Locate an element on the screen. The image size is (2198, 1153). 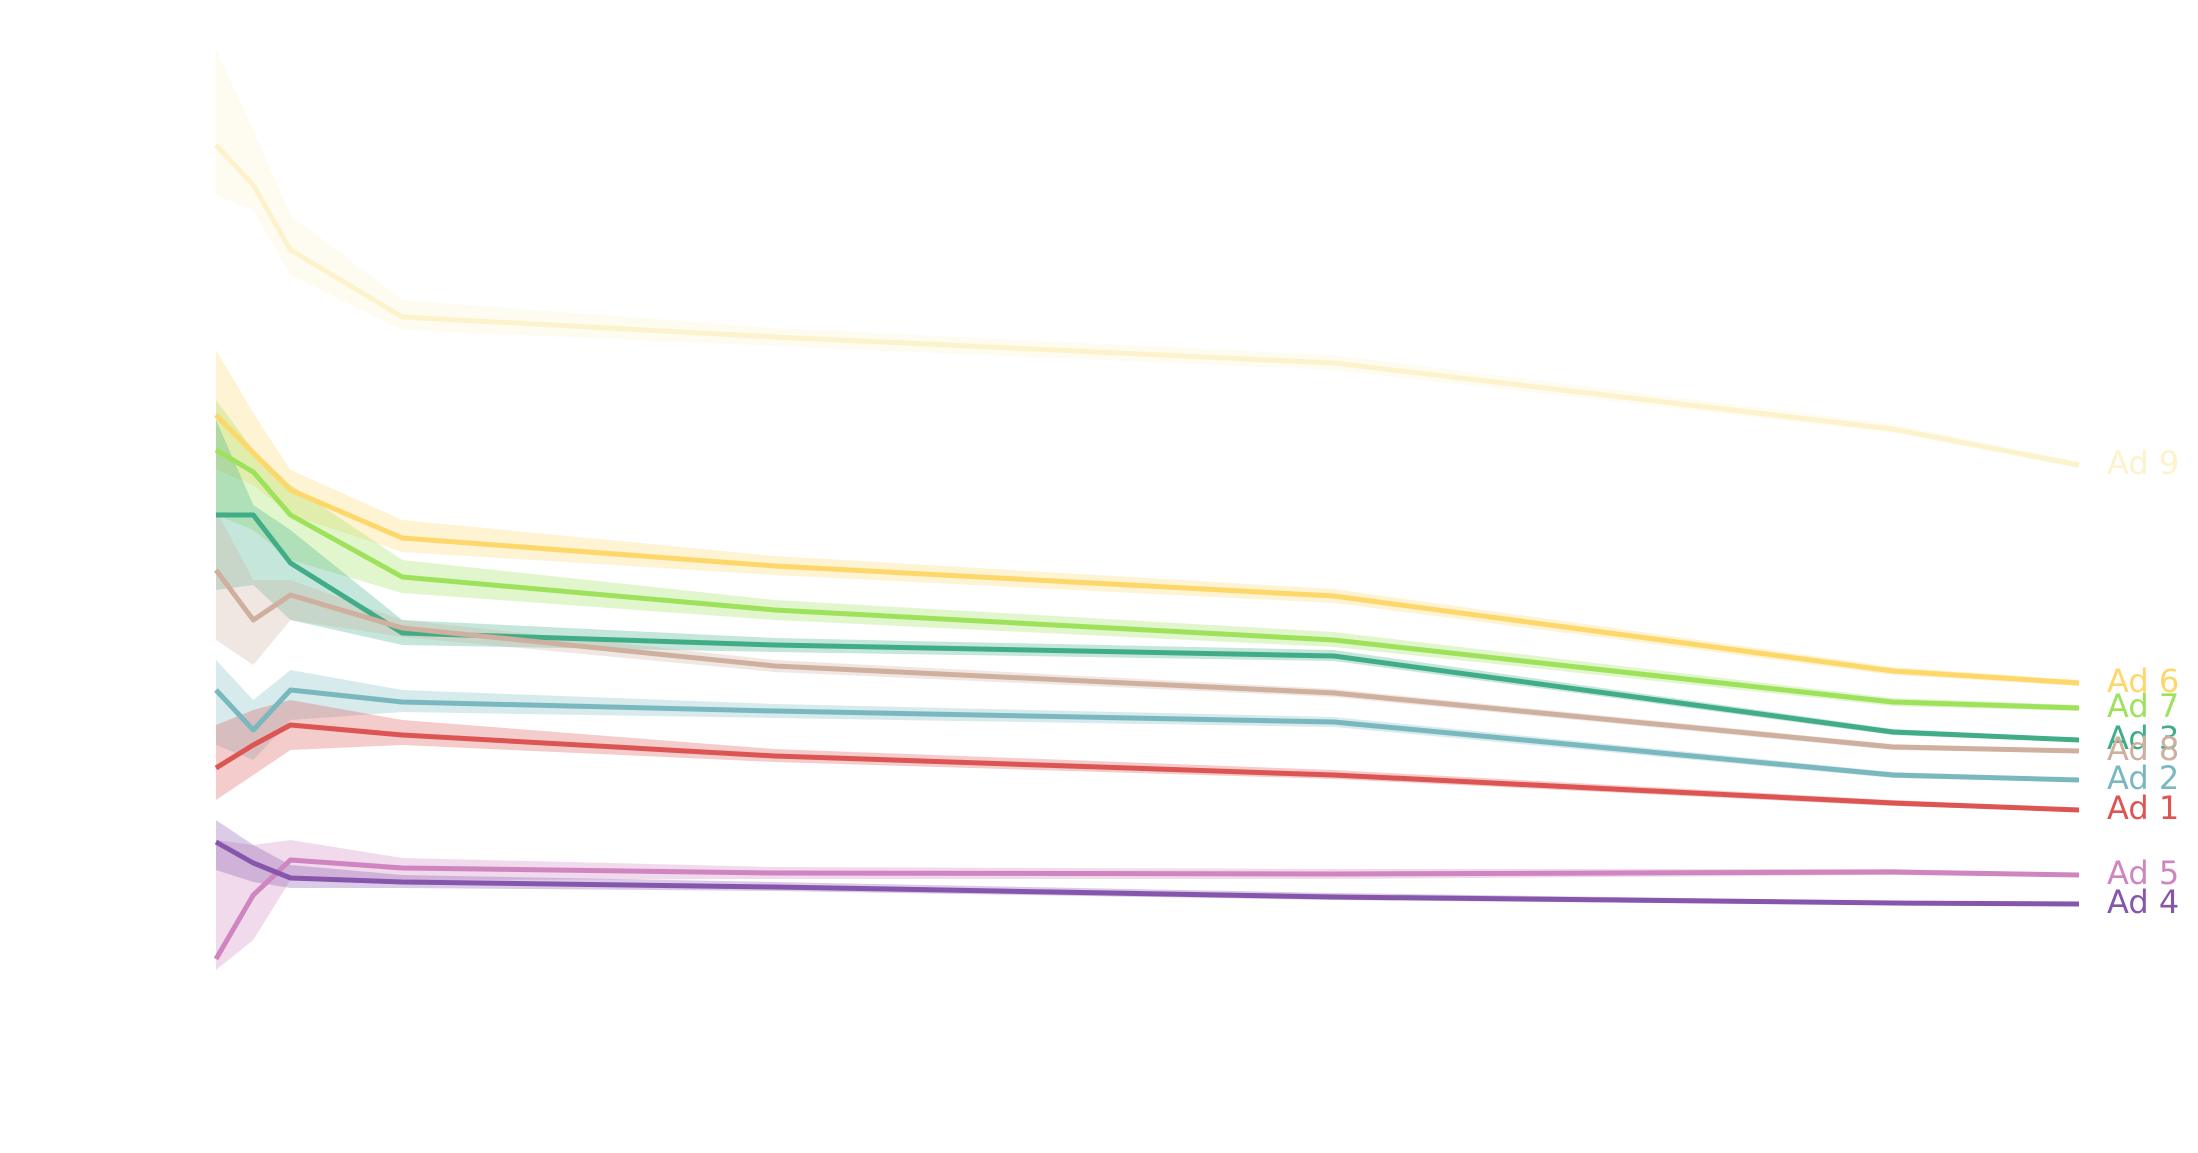
label-ad-8: Ad 8 is located at coordinates (2143, 749).